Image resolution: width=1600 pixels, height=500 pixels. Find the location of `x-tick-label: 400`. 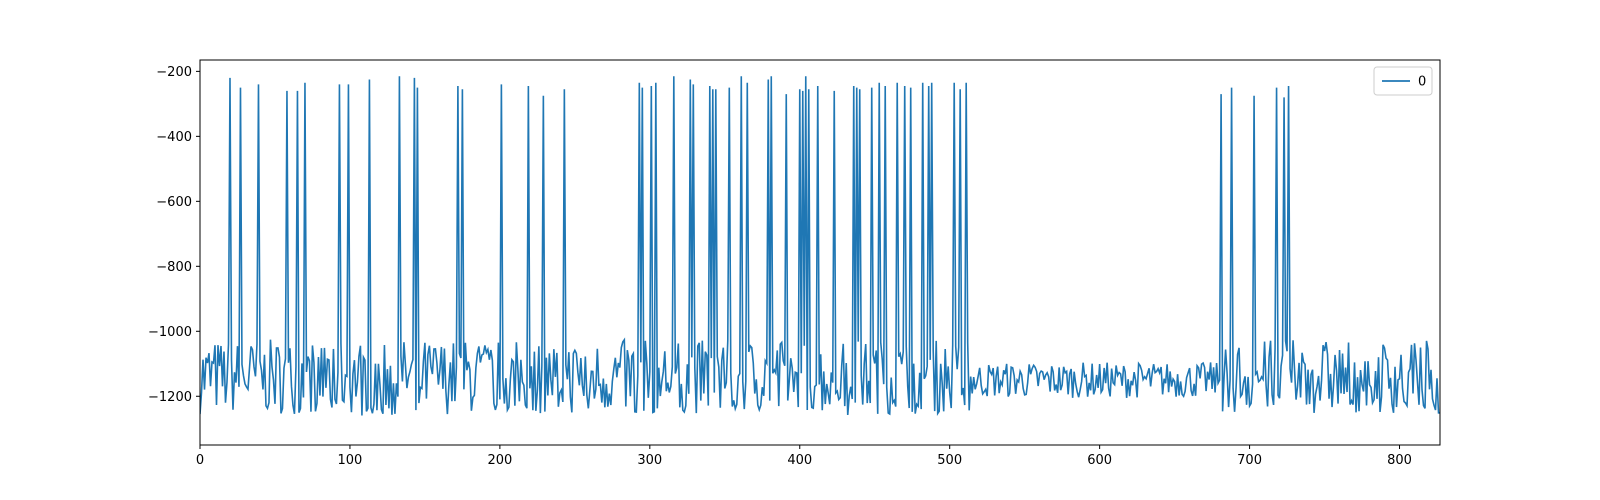

x-tick-label: 400 is located at coordinates (799, 460).